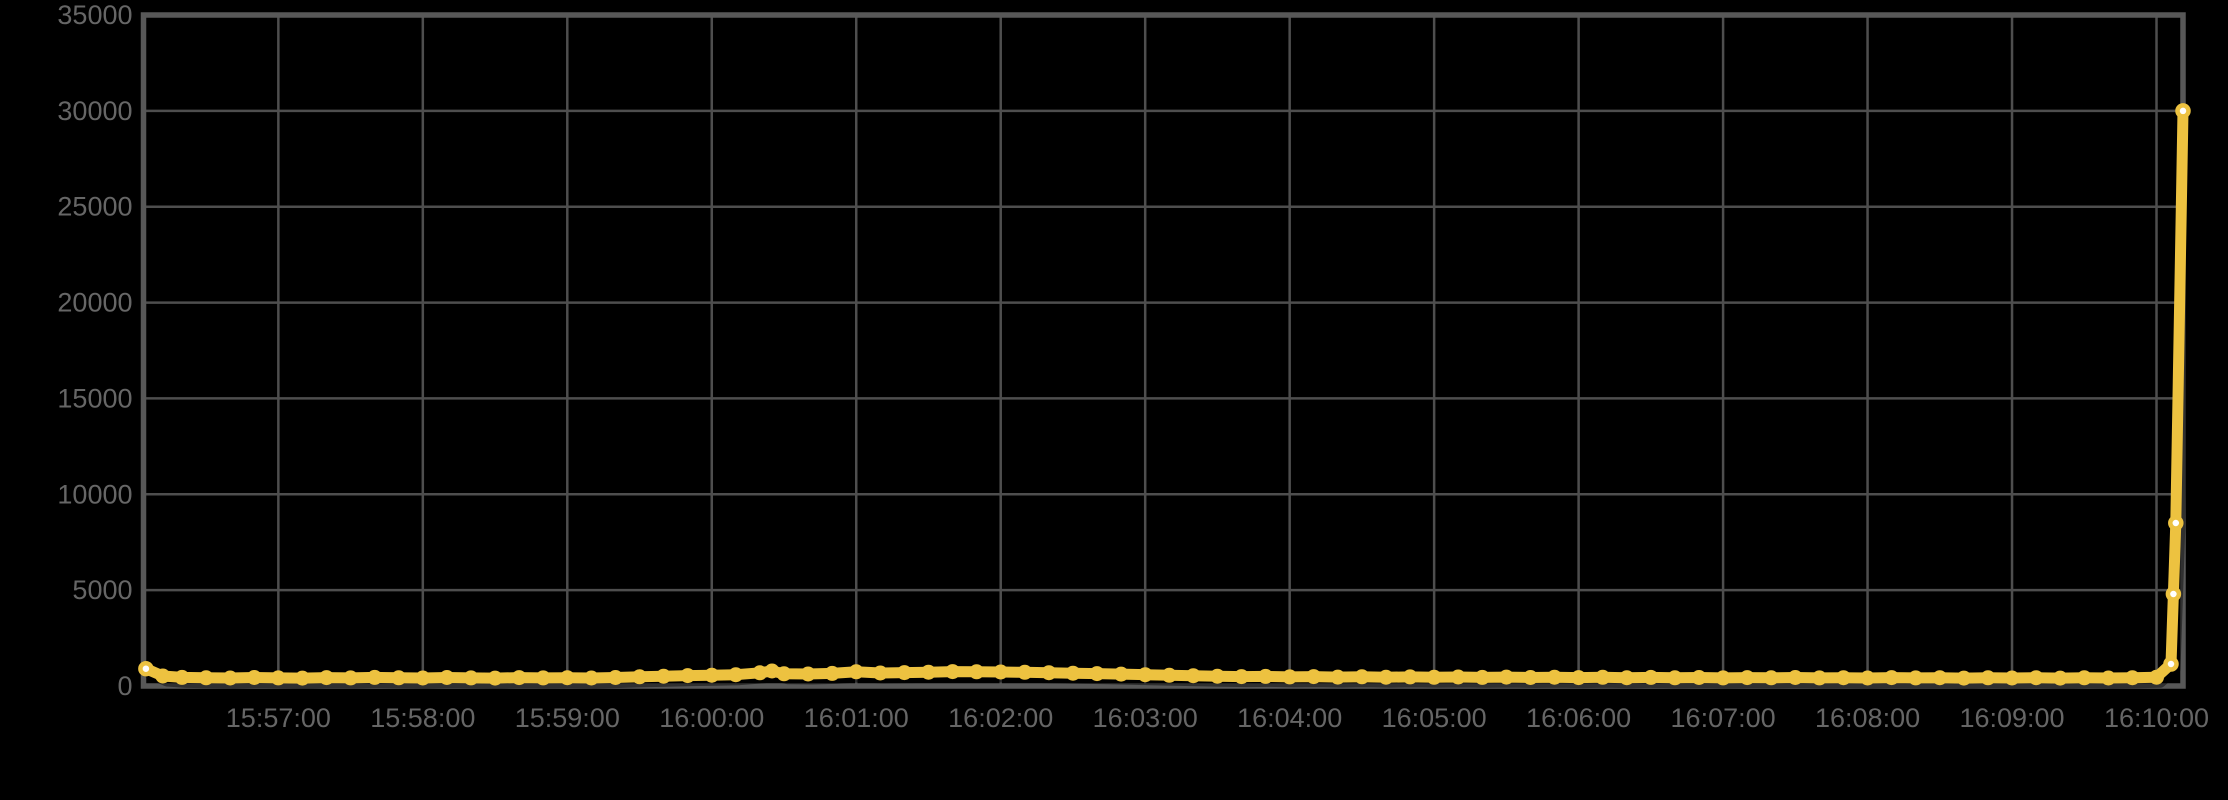 This screenshot has width=2228, height=800. What do you see at coordinates (94, 207) in the screenshot?
I see `y-tick-label: 25000` at bounding box center [94, 207].